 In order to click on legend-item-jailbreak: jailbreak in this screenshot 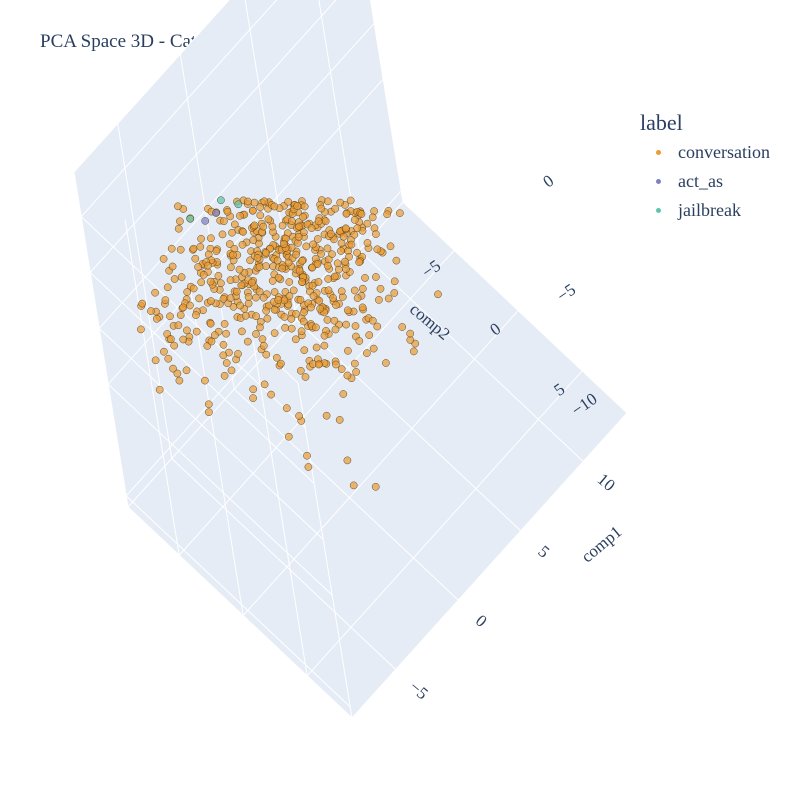, I will do `click(705, 210)`.